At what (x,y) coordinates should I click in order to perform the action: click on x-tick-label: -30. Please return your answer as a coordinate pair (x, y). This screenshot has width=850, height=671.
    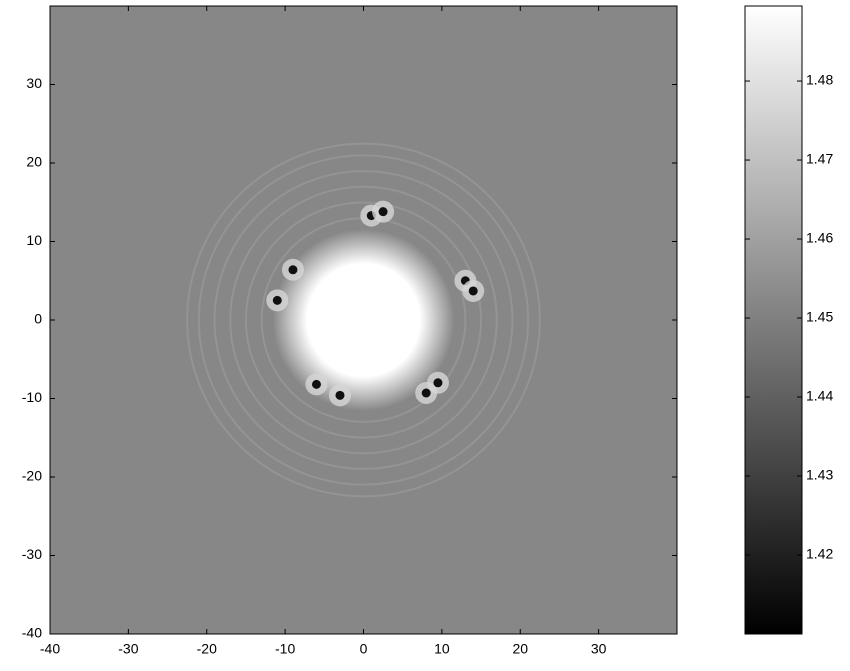
    Looking at the image, I should click on (128, 649).